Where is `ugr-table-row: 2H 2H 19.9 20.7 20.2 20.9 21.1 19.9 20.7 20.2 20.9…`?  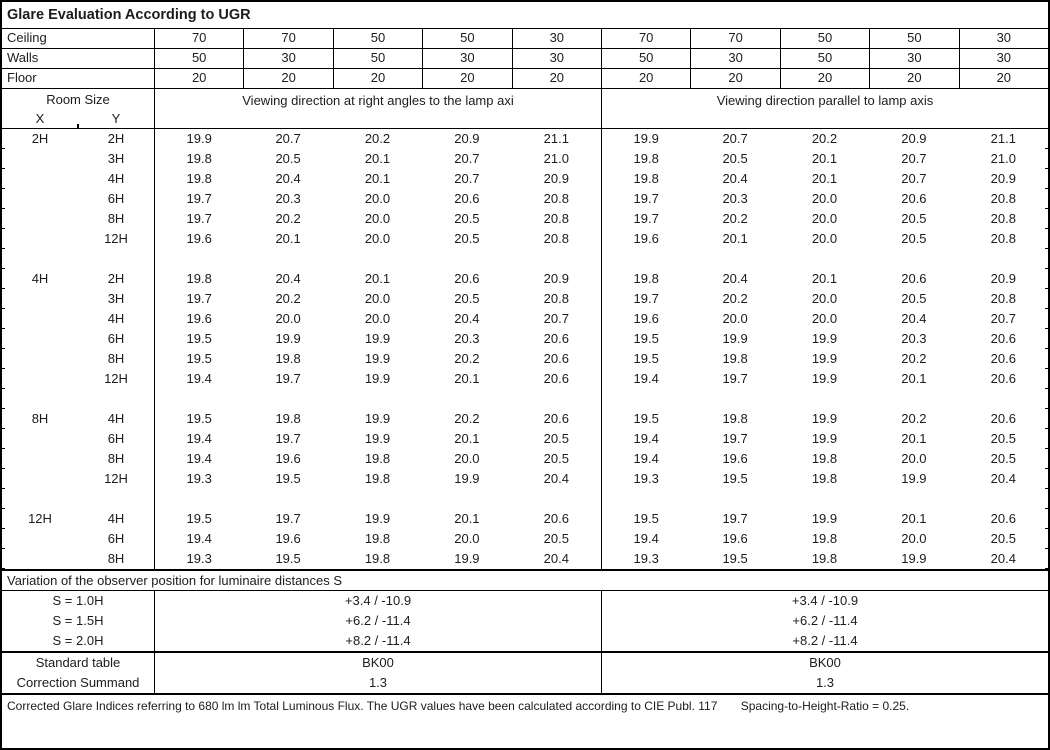 ugr-table-row: 2H 2H 19.9 20.7 20.2 20.9 21.1 19.9 20.7 20.2 20.9… is located at coordinates (525, 139).